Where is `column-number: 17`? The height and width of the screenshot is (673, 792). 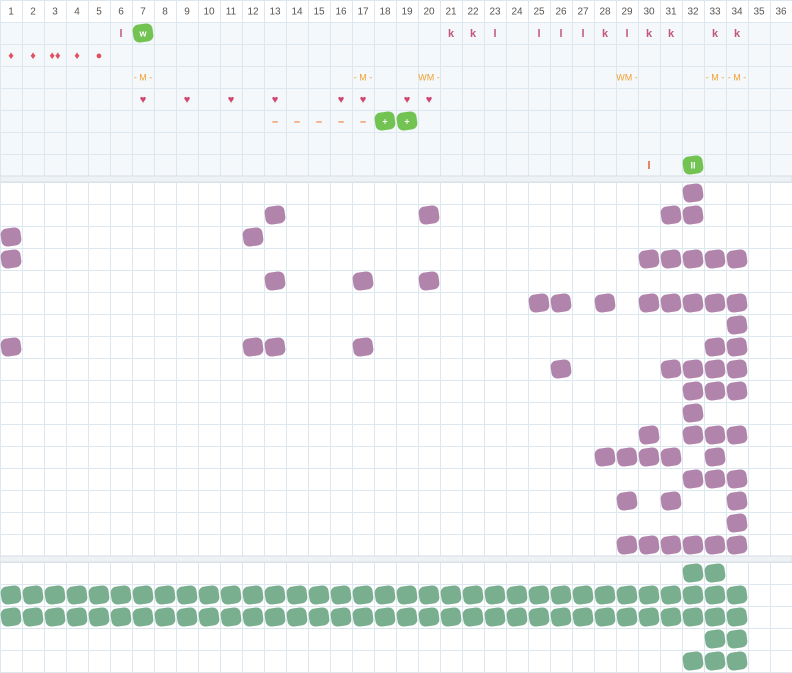 column-number: 17 is located at coordinates (363, 12).